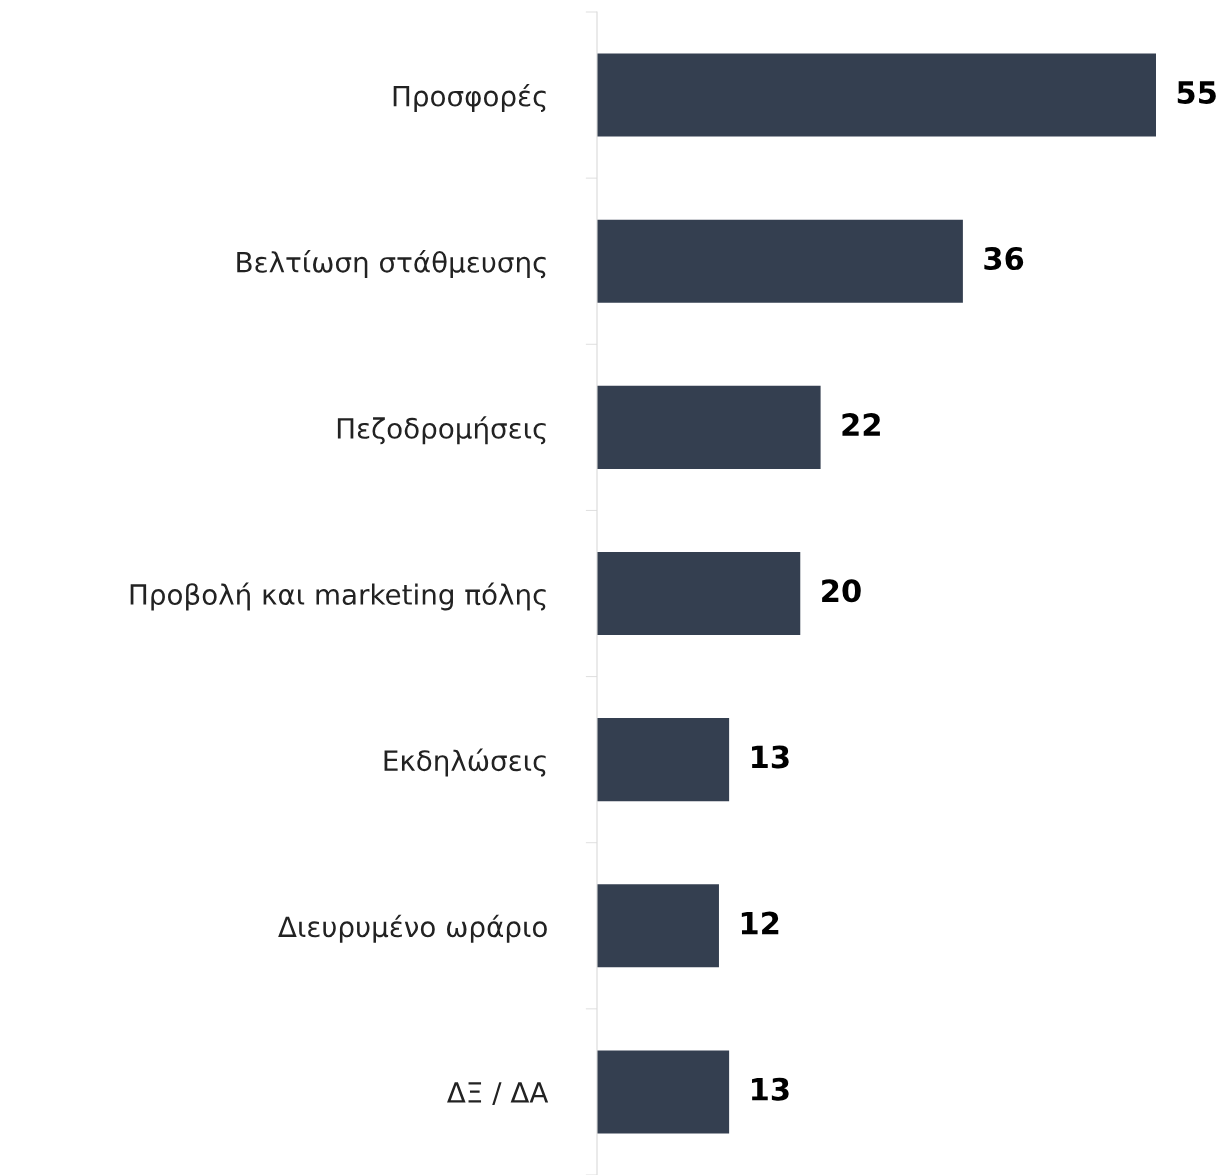 The width and height of the screenshot is (1228, 1175). Describe the element at coordinates (441, 430) in the screenshot. I see `y-tick-label: Πεζοδρομήσεις` at that location.